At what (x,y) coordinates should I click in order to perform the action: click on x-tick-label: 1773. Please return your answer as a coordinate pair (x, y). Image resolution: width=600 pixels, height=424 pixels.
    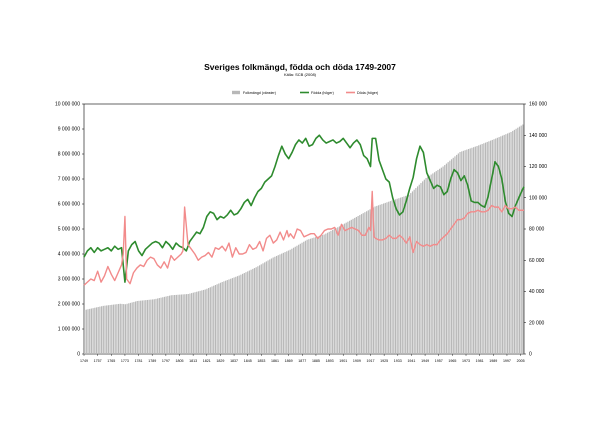
    Looking at the image, I should click on (125, 361).